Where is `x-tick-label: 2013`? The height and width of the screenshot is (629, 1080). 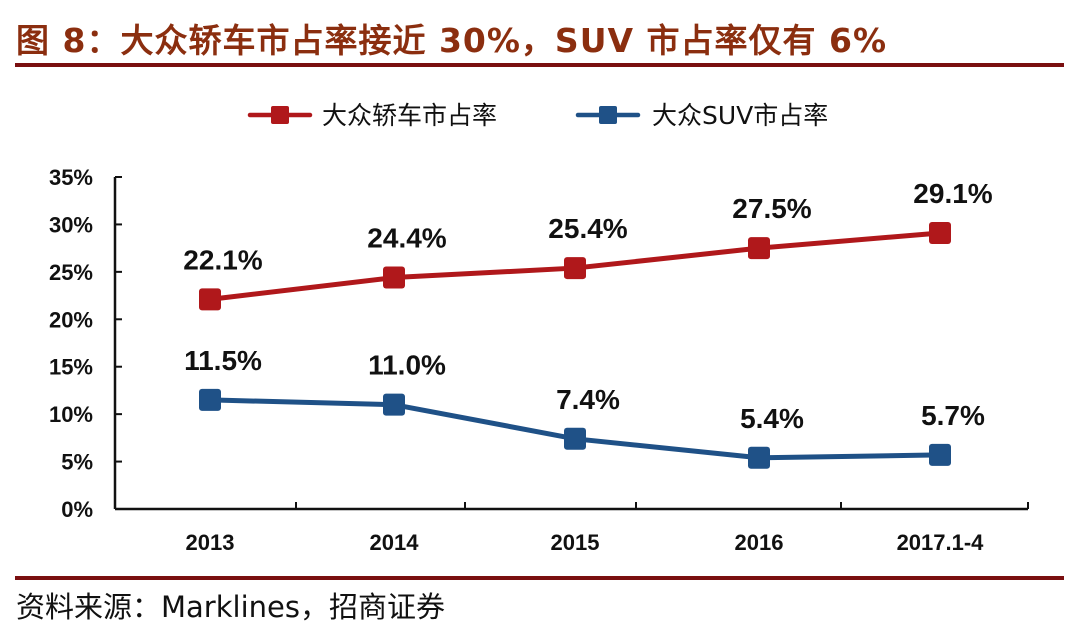
x-tick-label: 2013 is located at coordinates (210, 542).